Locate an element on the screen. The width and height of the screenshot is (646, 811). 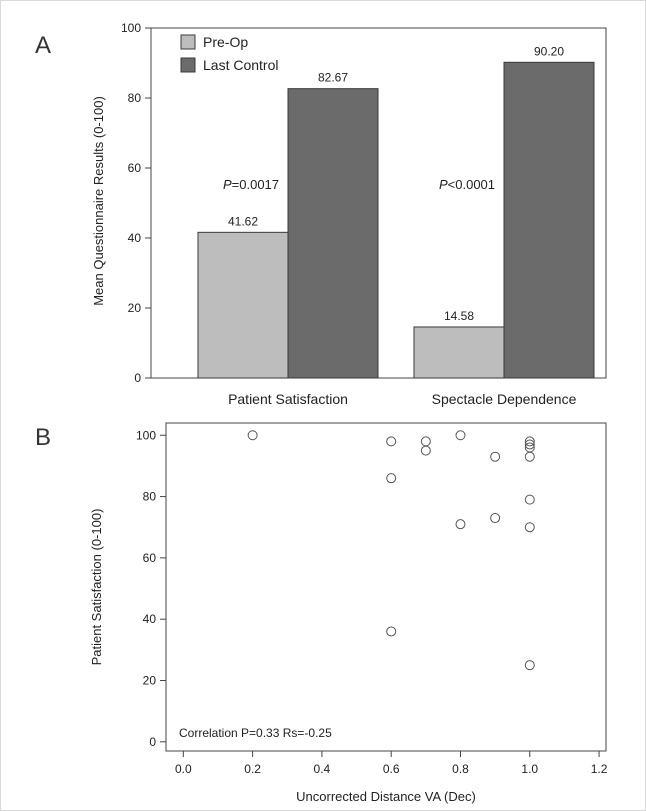
panel-b-x-axis: 0.0 0.2 0.4 0.6 0.8 1.0 1.2 is located at coordinates (391, 763).